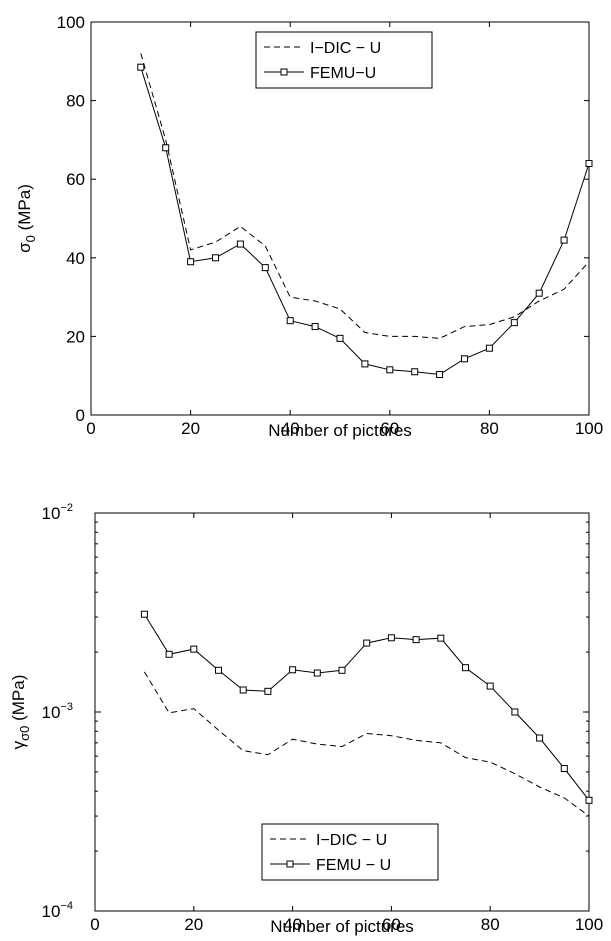 The height and width of the screenshot is (941, 611). What do you see at coordinates (75, 336) in the screenshot?
I see `y-tick-label: 20` at bounding box center [75, 336].